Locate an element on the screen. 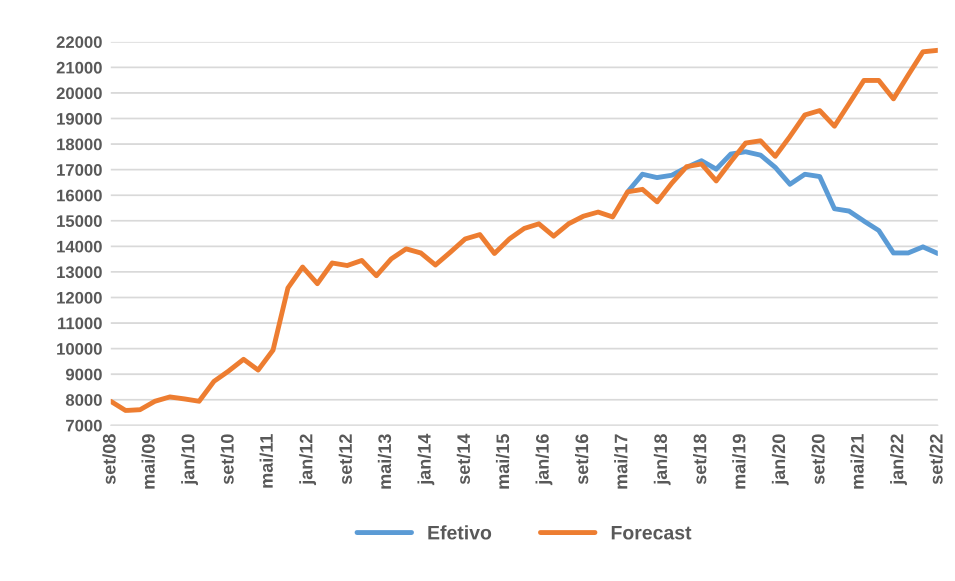  y-tick-label: 13000 is located at coordinates (79, 272).